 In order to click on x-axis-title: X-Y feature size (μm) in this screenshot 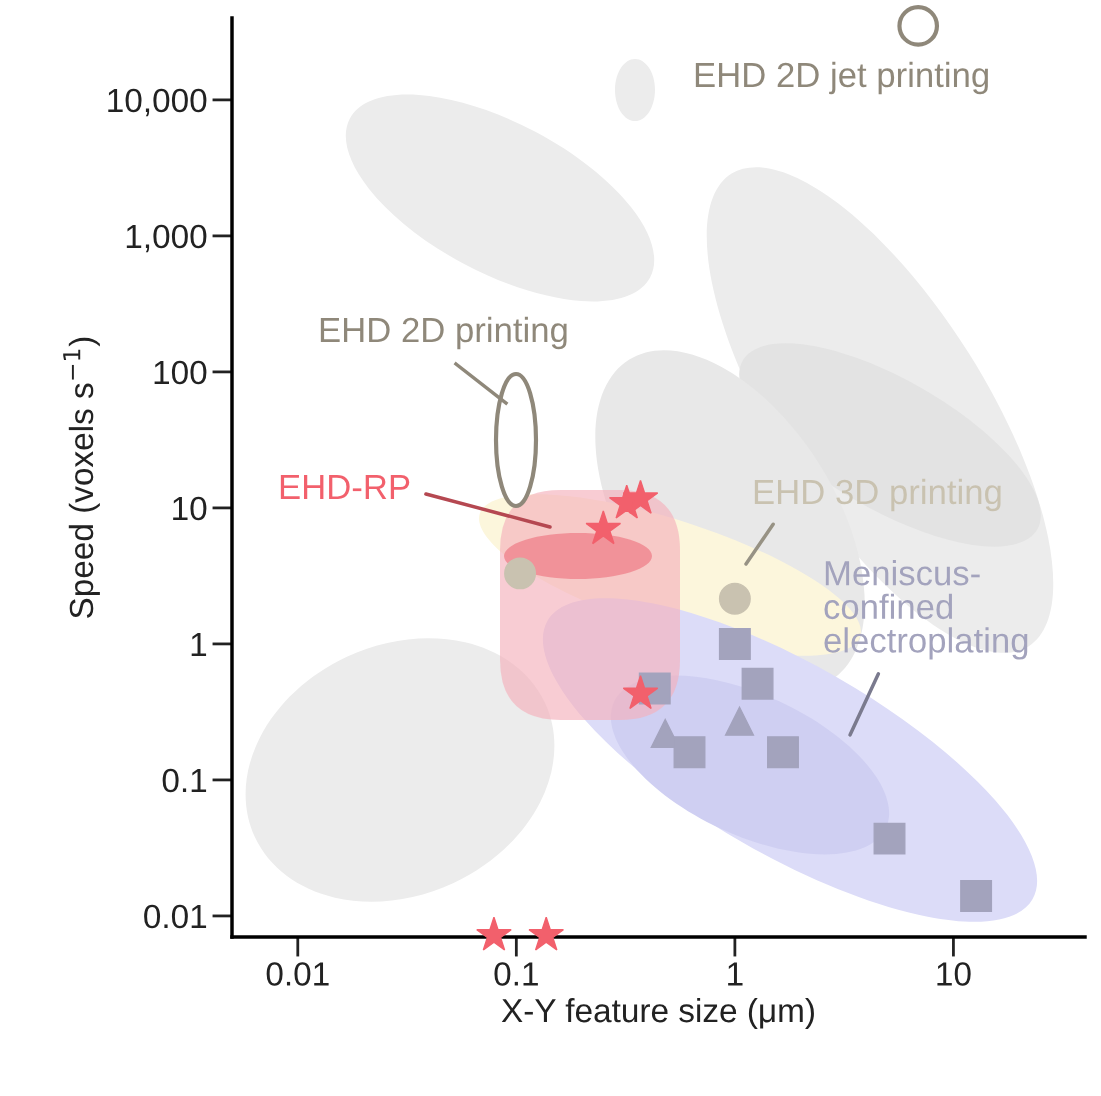, I will do `click(657, 1013)`.